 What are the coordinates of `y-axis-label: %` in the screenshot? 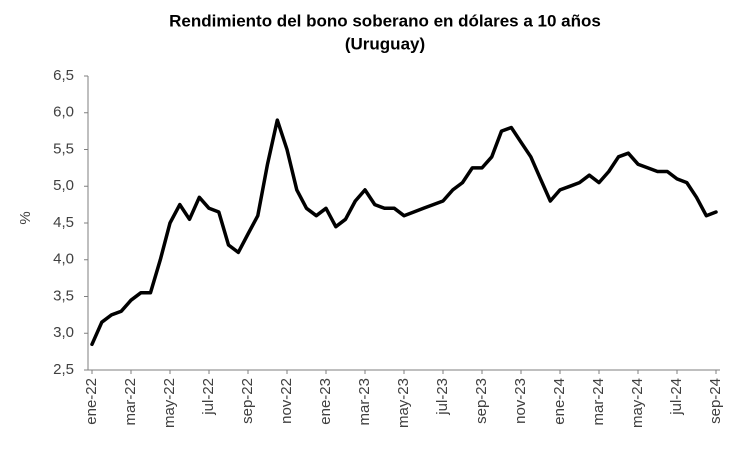 It's located at (25, 217).